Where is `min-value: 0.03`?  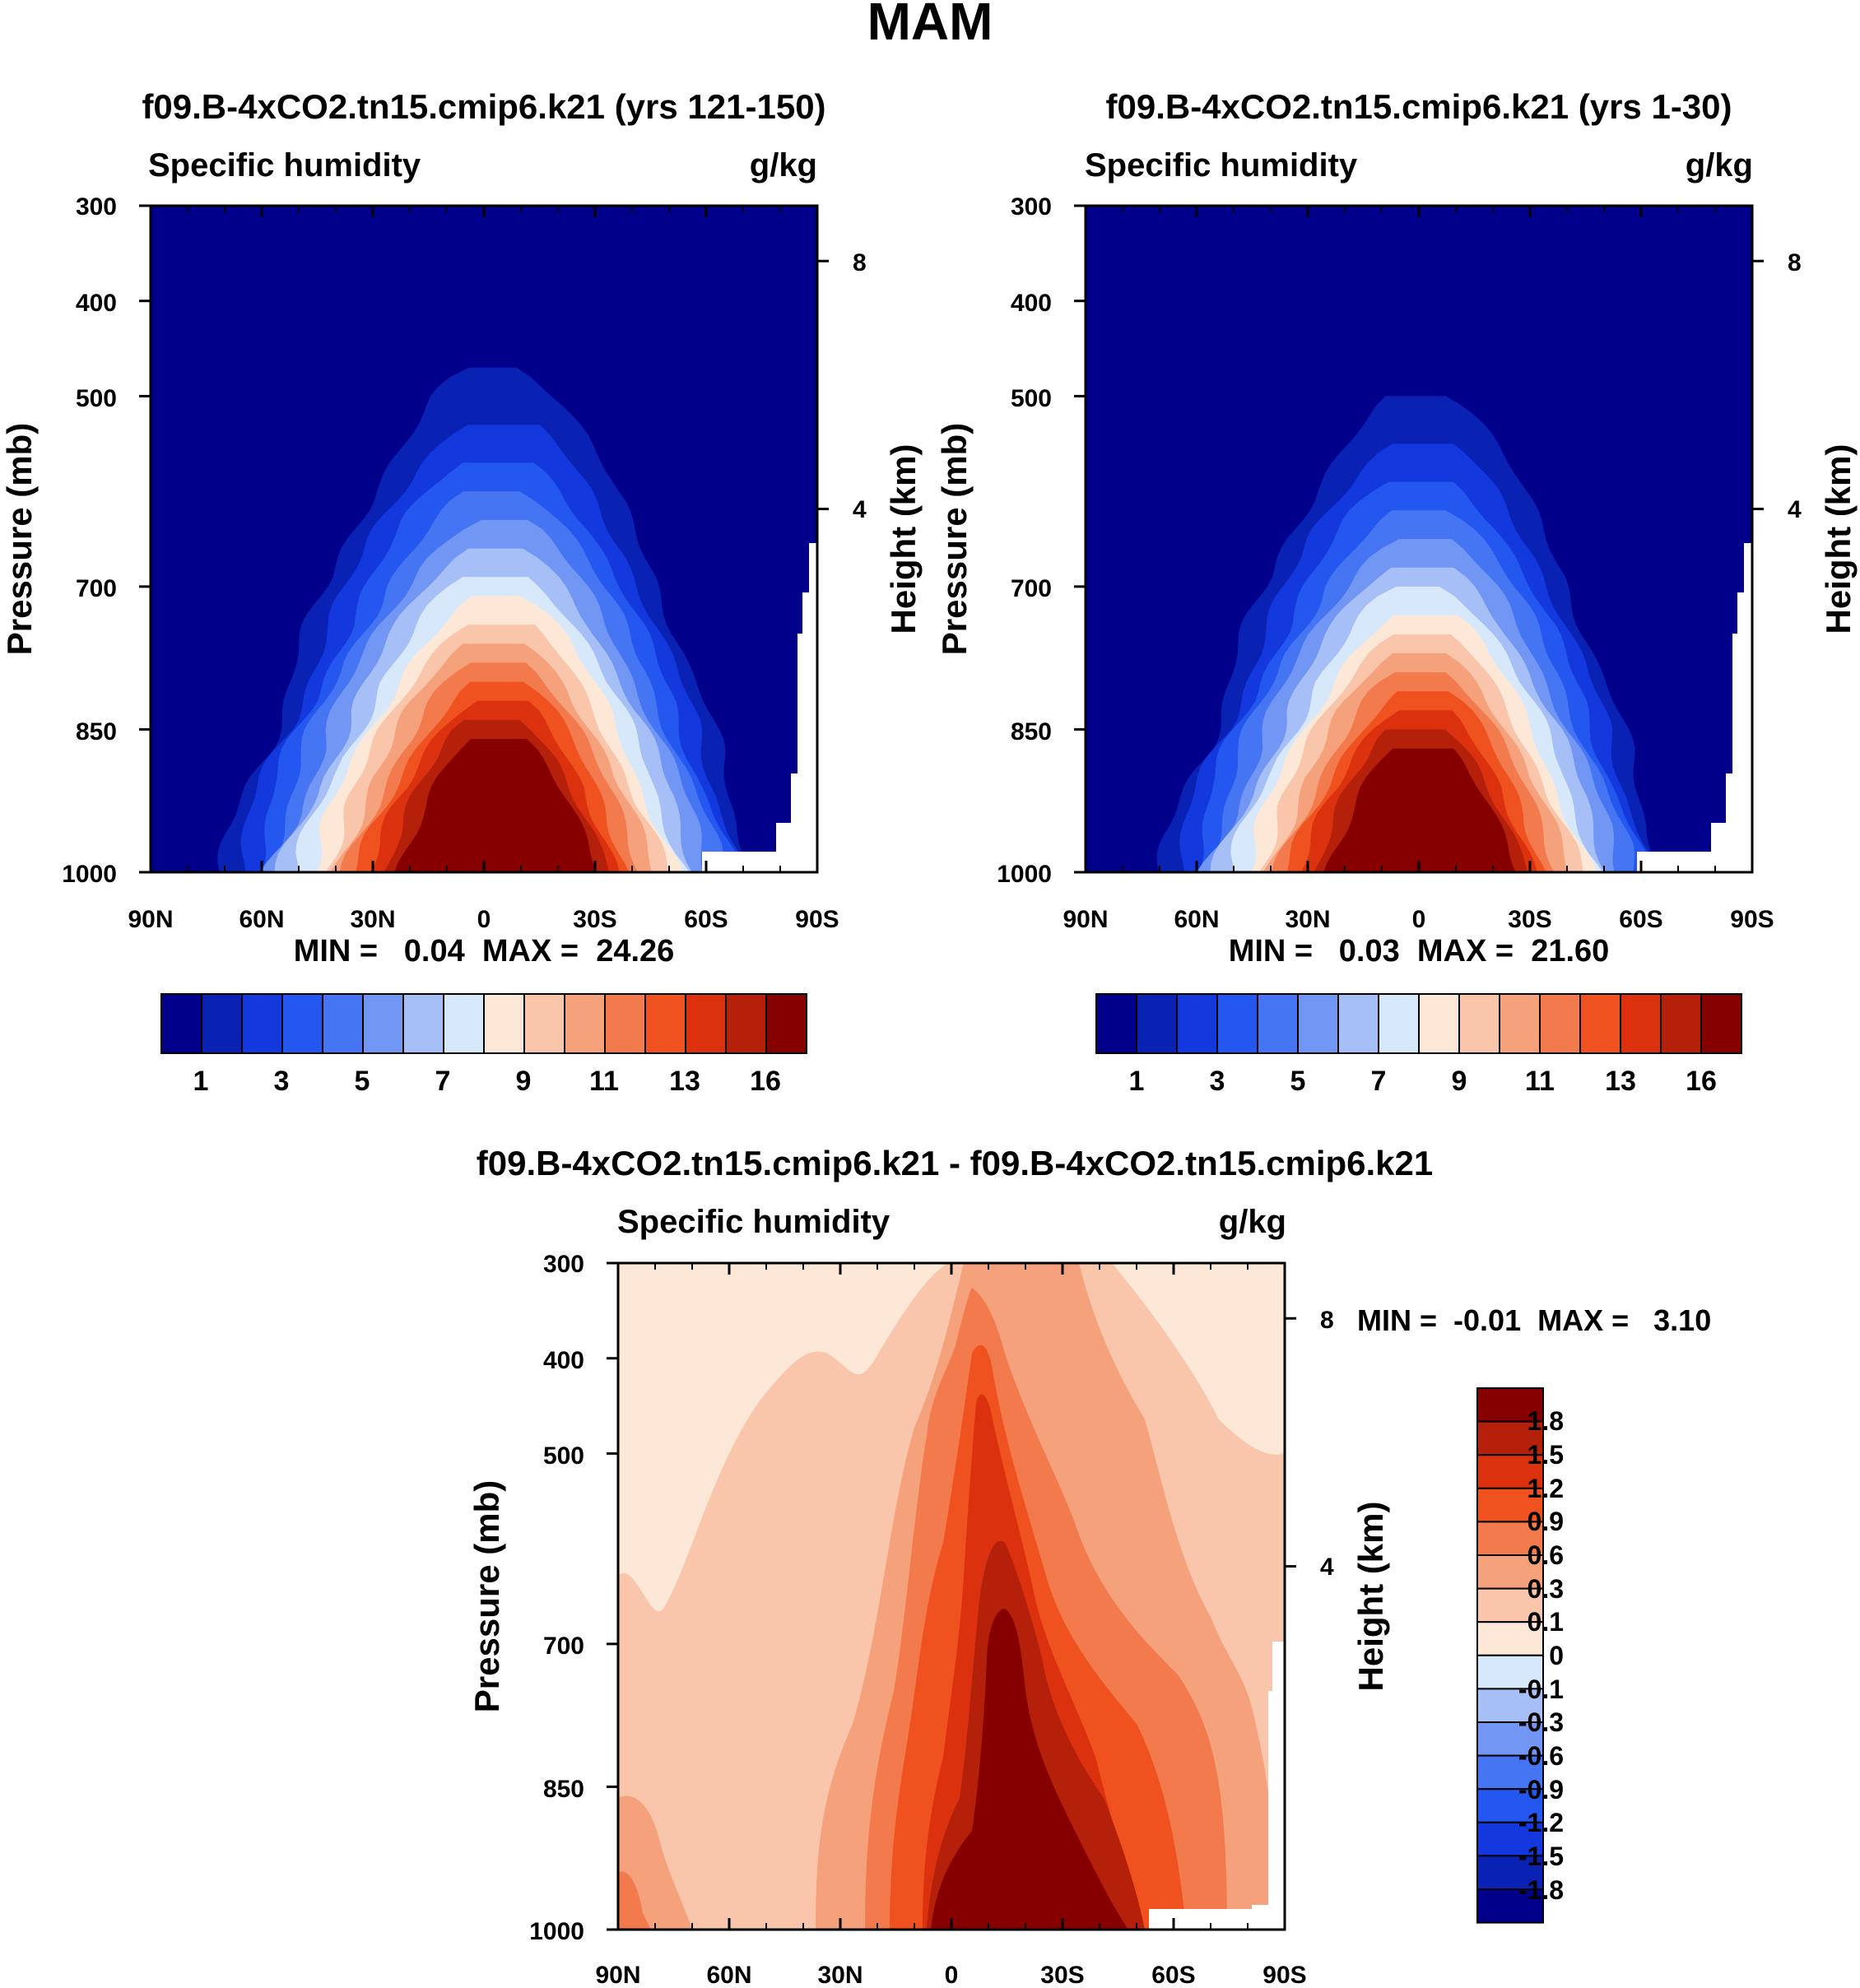
min-value: 0.03 is located at coordinates (1369, 951).